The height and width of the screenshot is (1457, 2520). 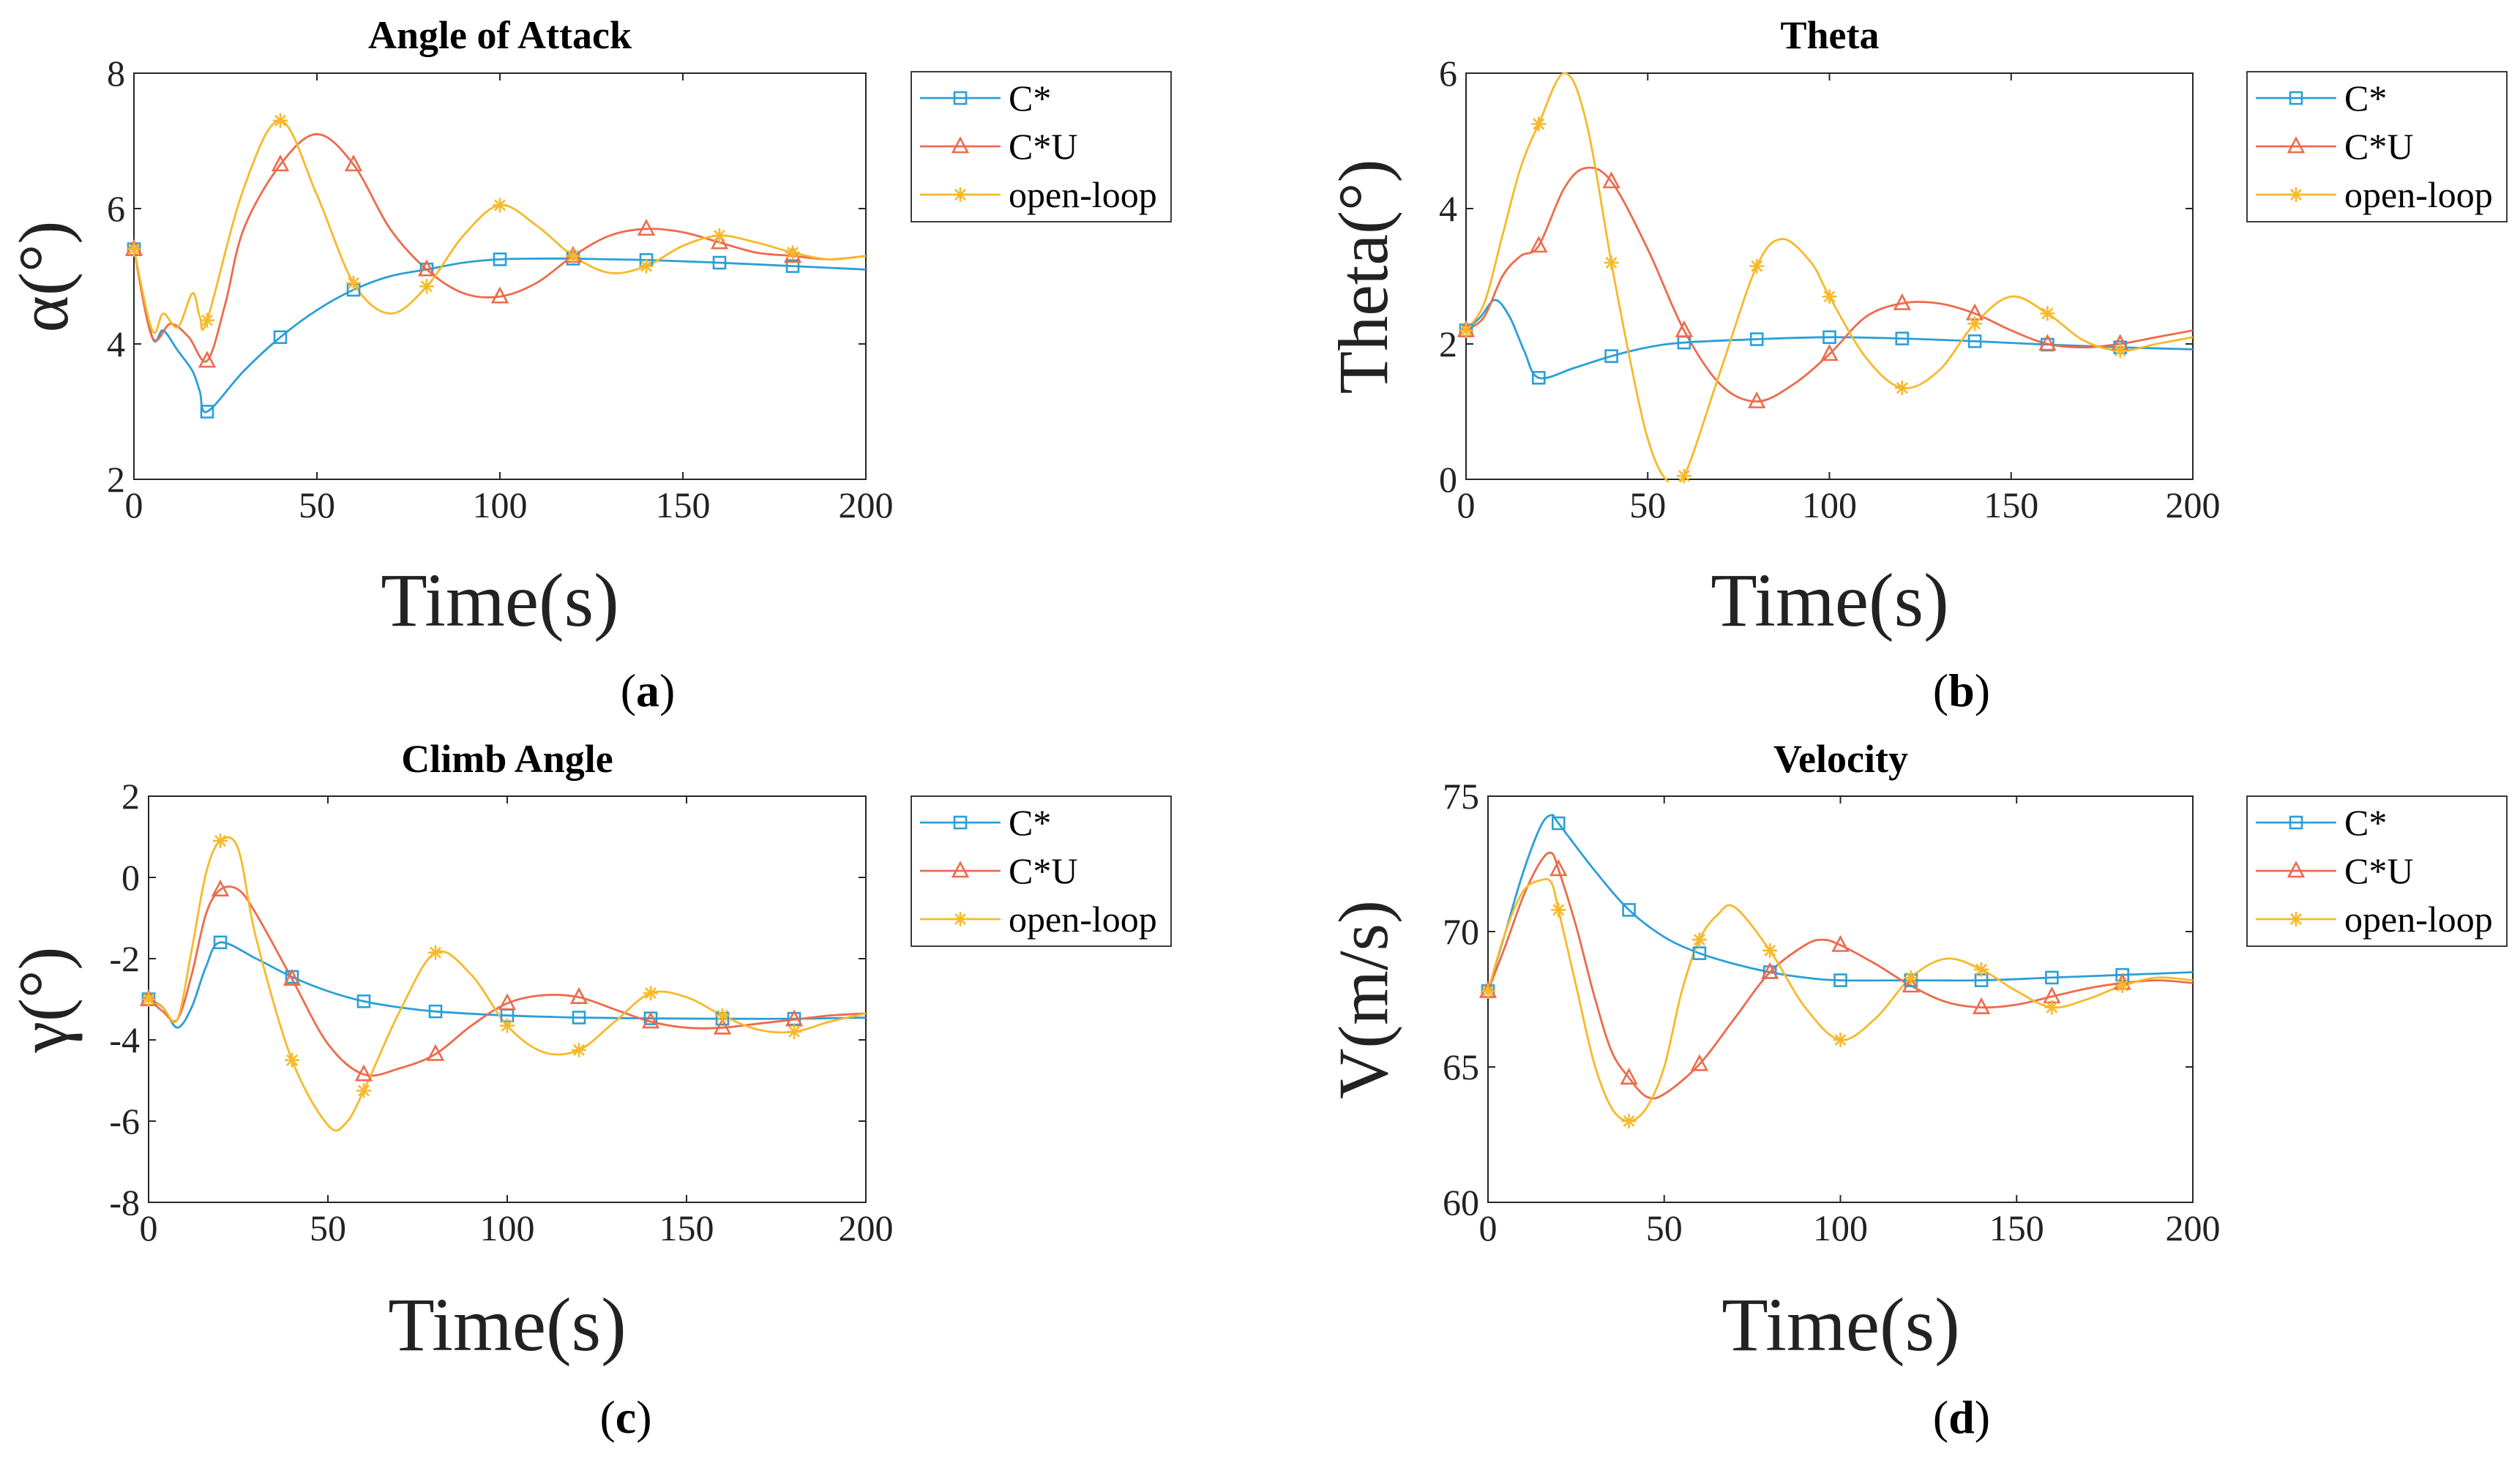 I want to click on x-tick-label: 100, so click(x=1830, y=504).